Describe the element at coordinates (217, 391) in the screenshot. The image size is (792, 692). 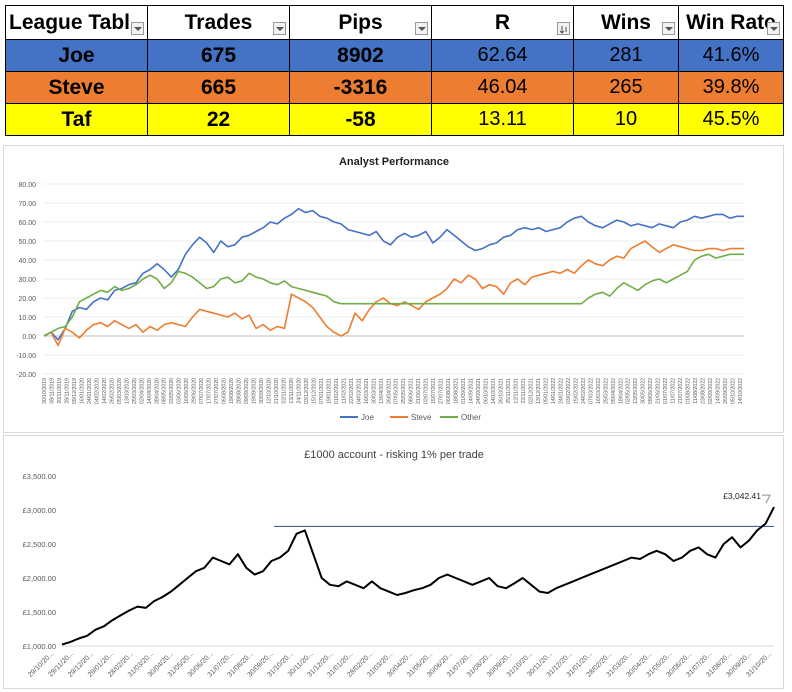
I see `x-tick-label: 27/07/2020` at that location.